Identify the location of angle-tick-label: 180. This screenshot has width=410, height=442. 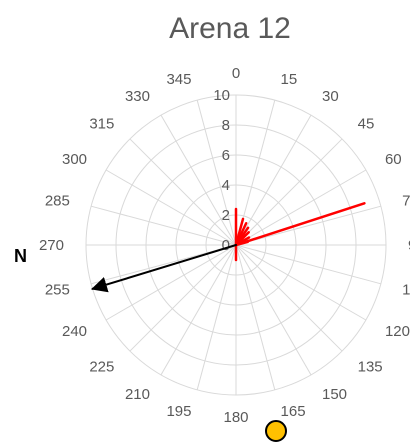
(235, 417).